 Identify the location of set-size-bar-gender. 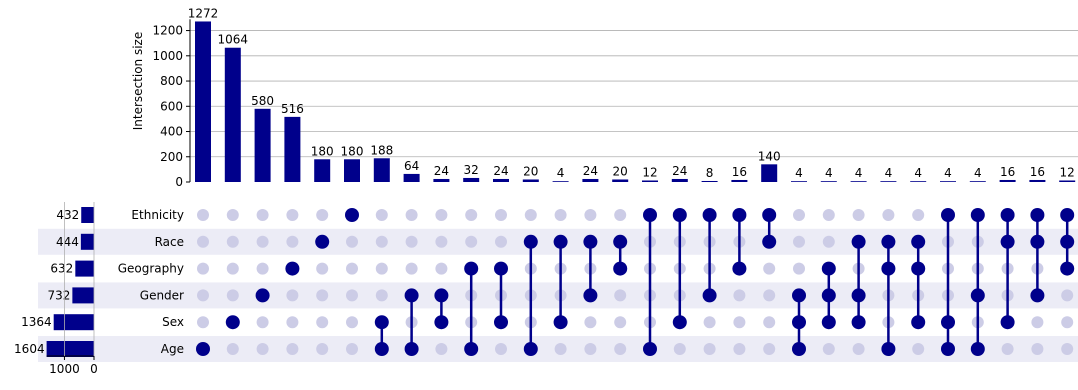
(83, 295).